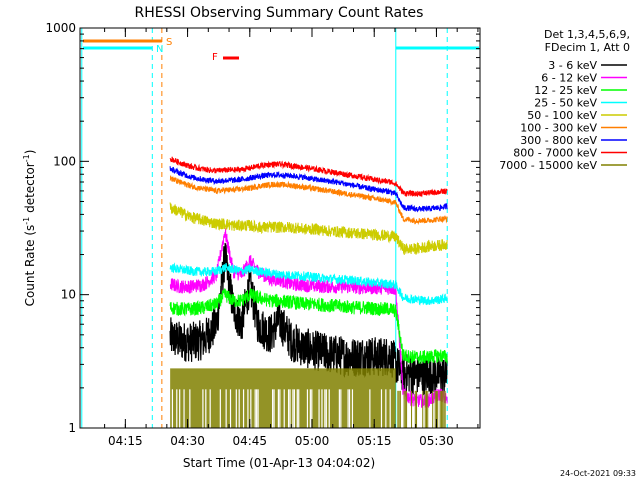 The width and height of the screenshot is (640, 484). Describe the element at coordinates (308, 228) in the screenshot. I see `series-50-100-kev` at that location.